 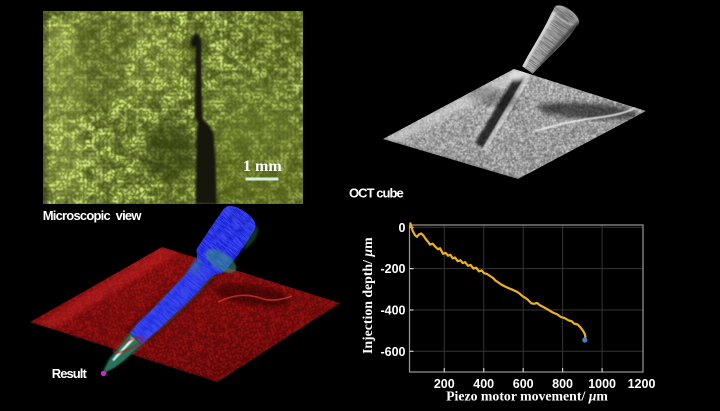 I want to click on svg-text: 1000, so click(x=602, y=384).